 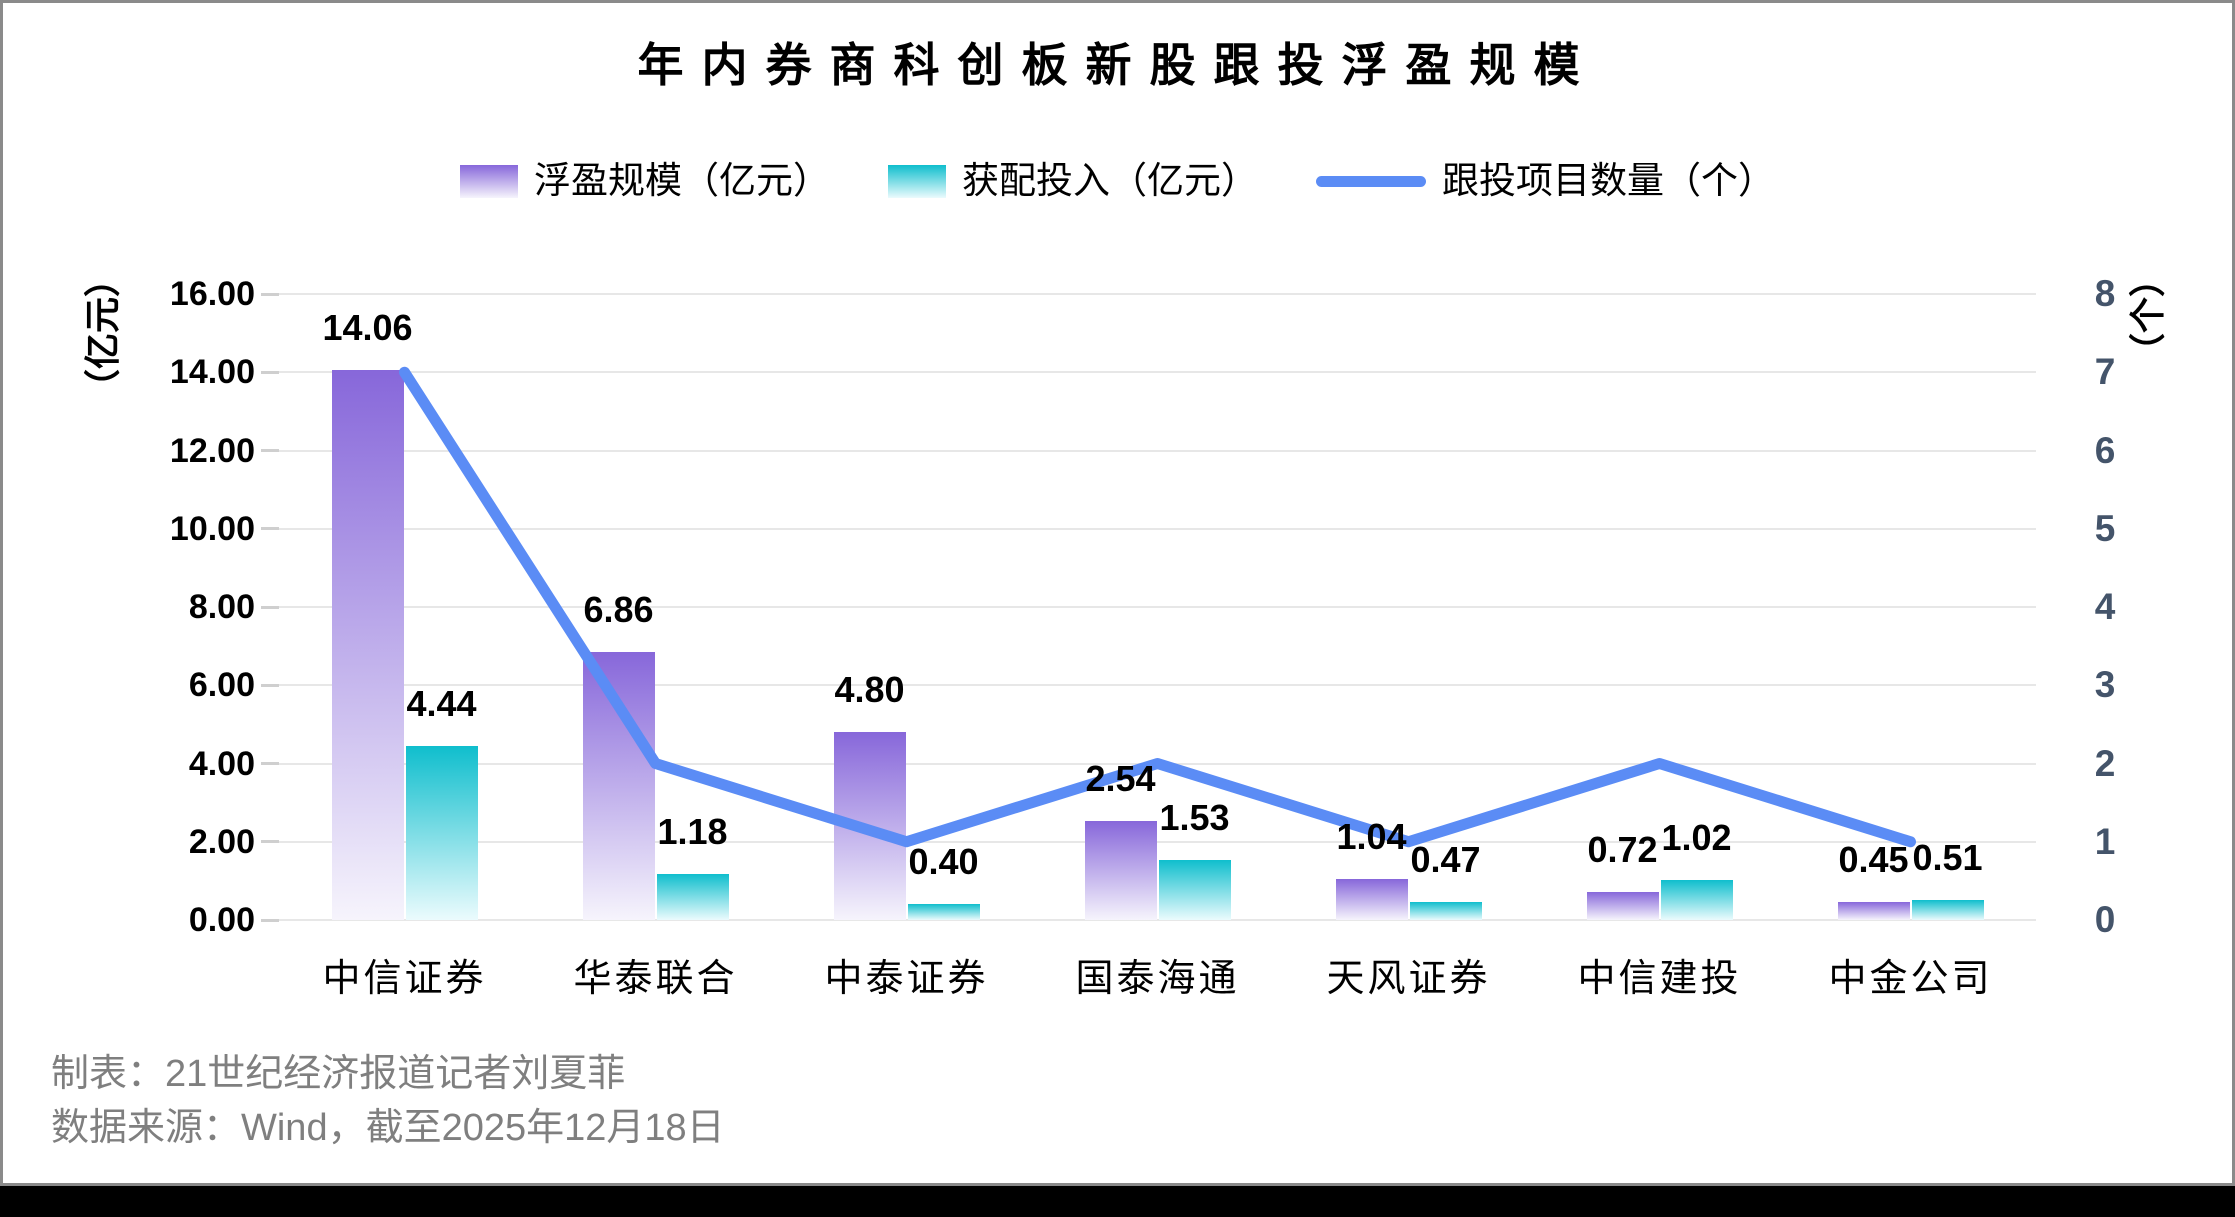 I want to click on legend-swatch-project-count, so click(x=1371, y=181).